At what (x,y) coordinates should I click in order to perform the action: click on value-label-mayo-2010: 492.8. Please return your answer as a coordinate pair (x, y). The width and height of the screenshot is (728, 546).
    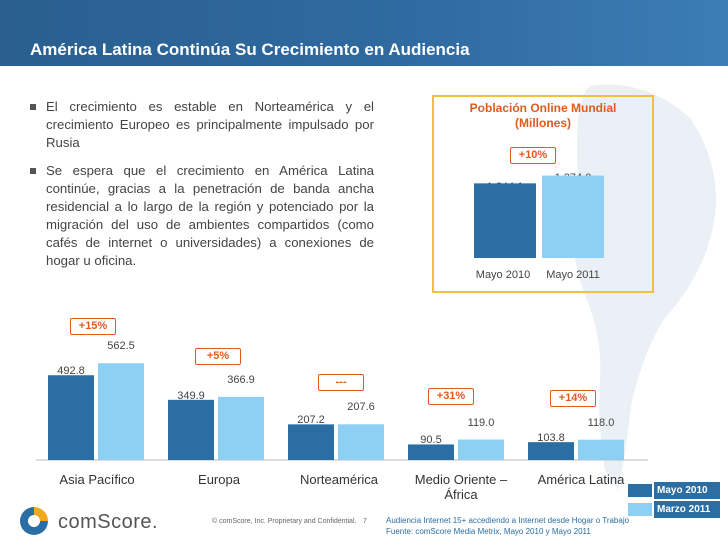
    Looking at the image, I should click on (71, 371).